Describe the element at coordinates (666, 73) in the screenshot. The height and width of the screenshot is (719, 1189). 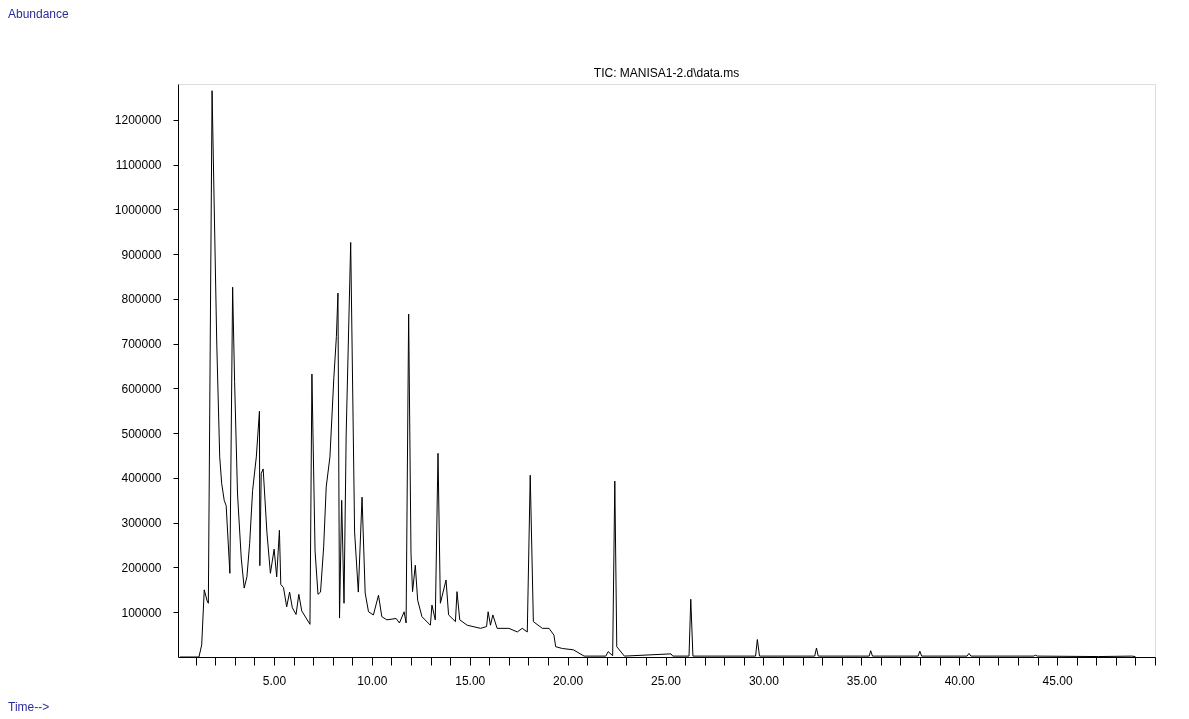
I see `chart-title: TIC: MANISA1-2.d\data.ms` at that location.